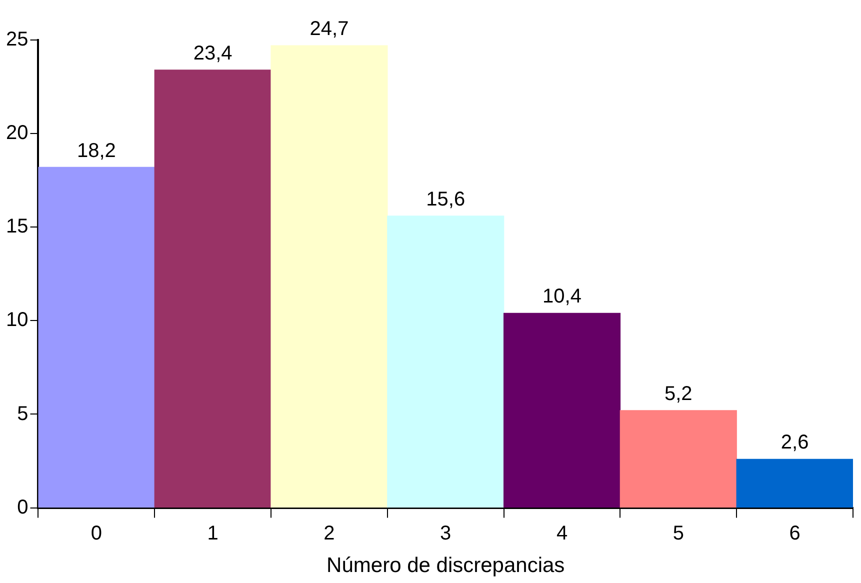 The width and height of the screenshot is (861, 583). I want to click on x-tick-label: 6, so click(794, 533).